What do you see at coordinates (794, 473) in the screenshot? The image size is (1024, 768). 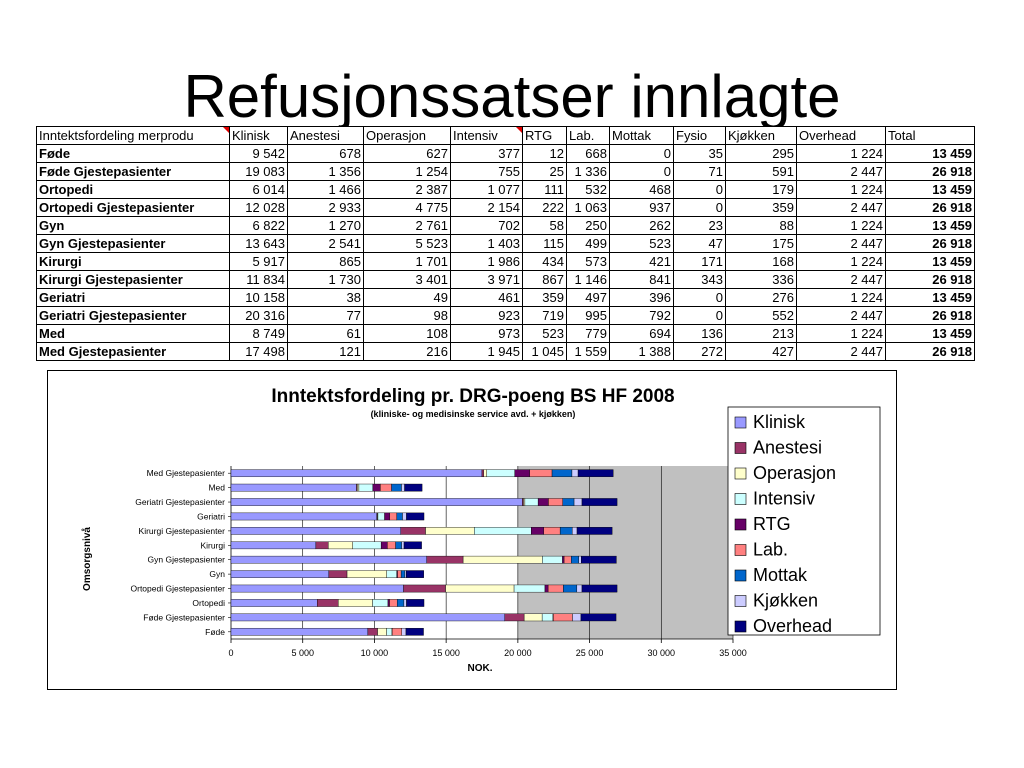 I see `legend-label: Operasjon` at bounding box center [794, 473].